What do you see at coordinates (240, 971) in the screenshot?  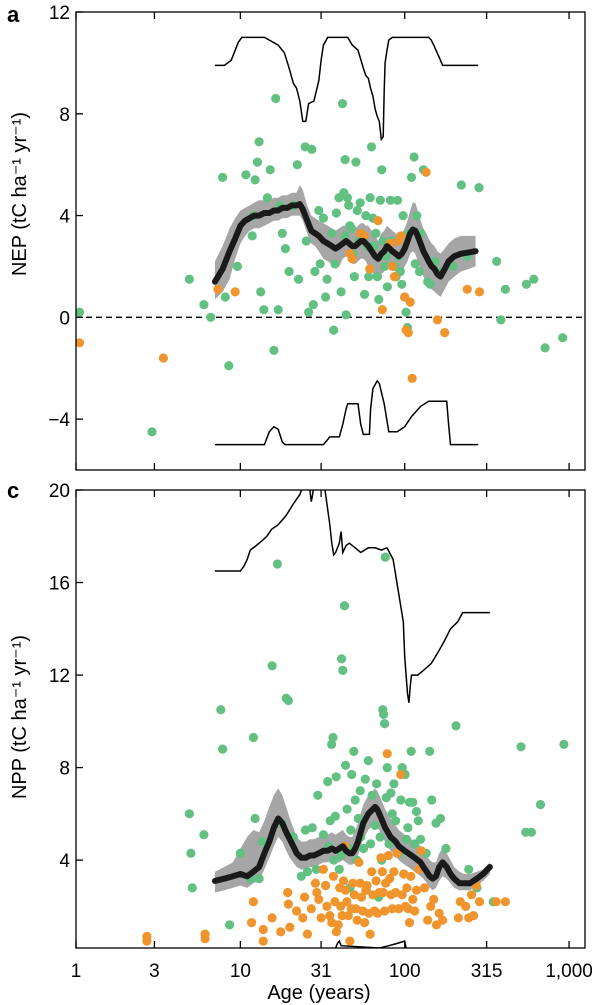 I see `x-tick-label: 10` at bounding box center [240, 971].